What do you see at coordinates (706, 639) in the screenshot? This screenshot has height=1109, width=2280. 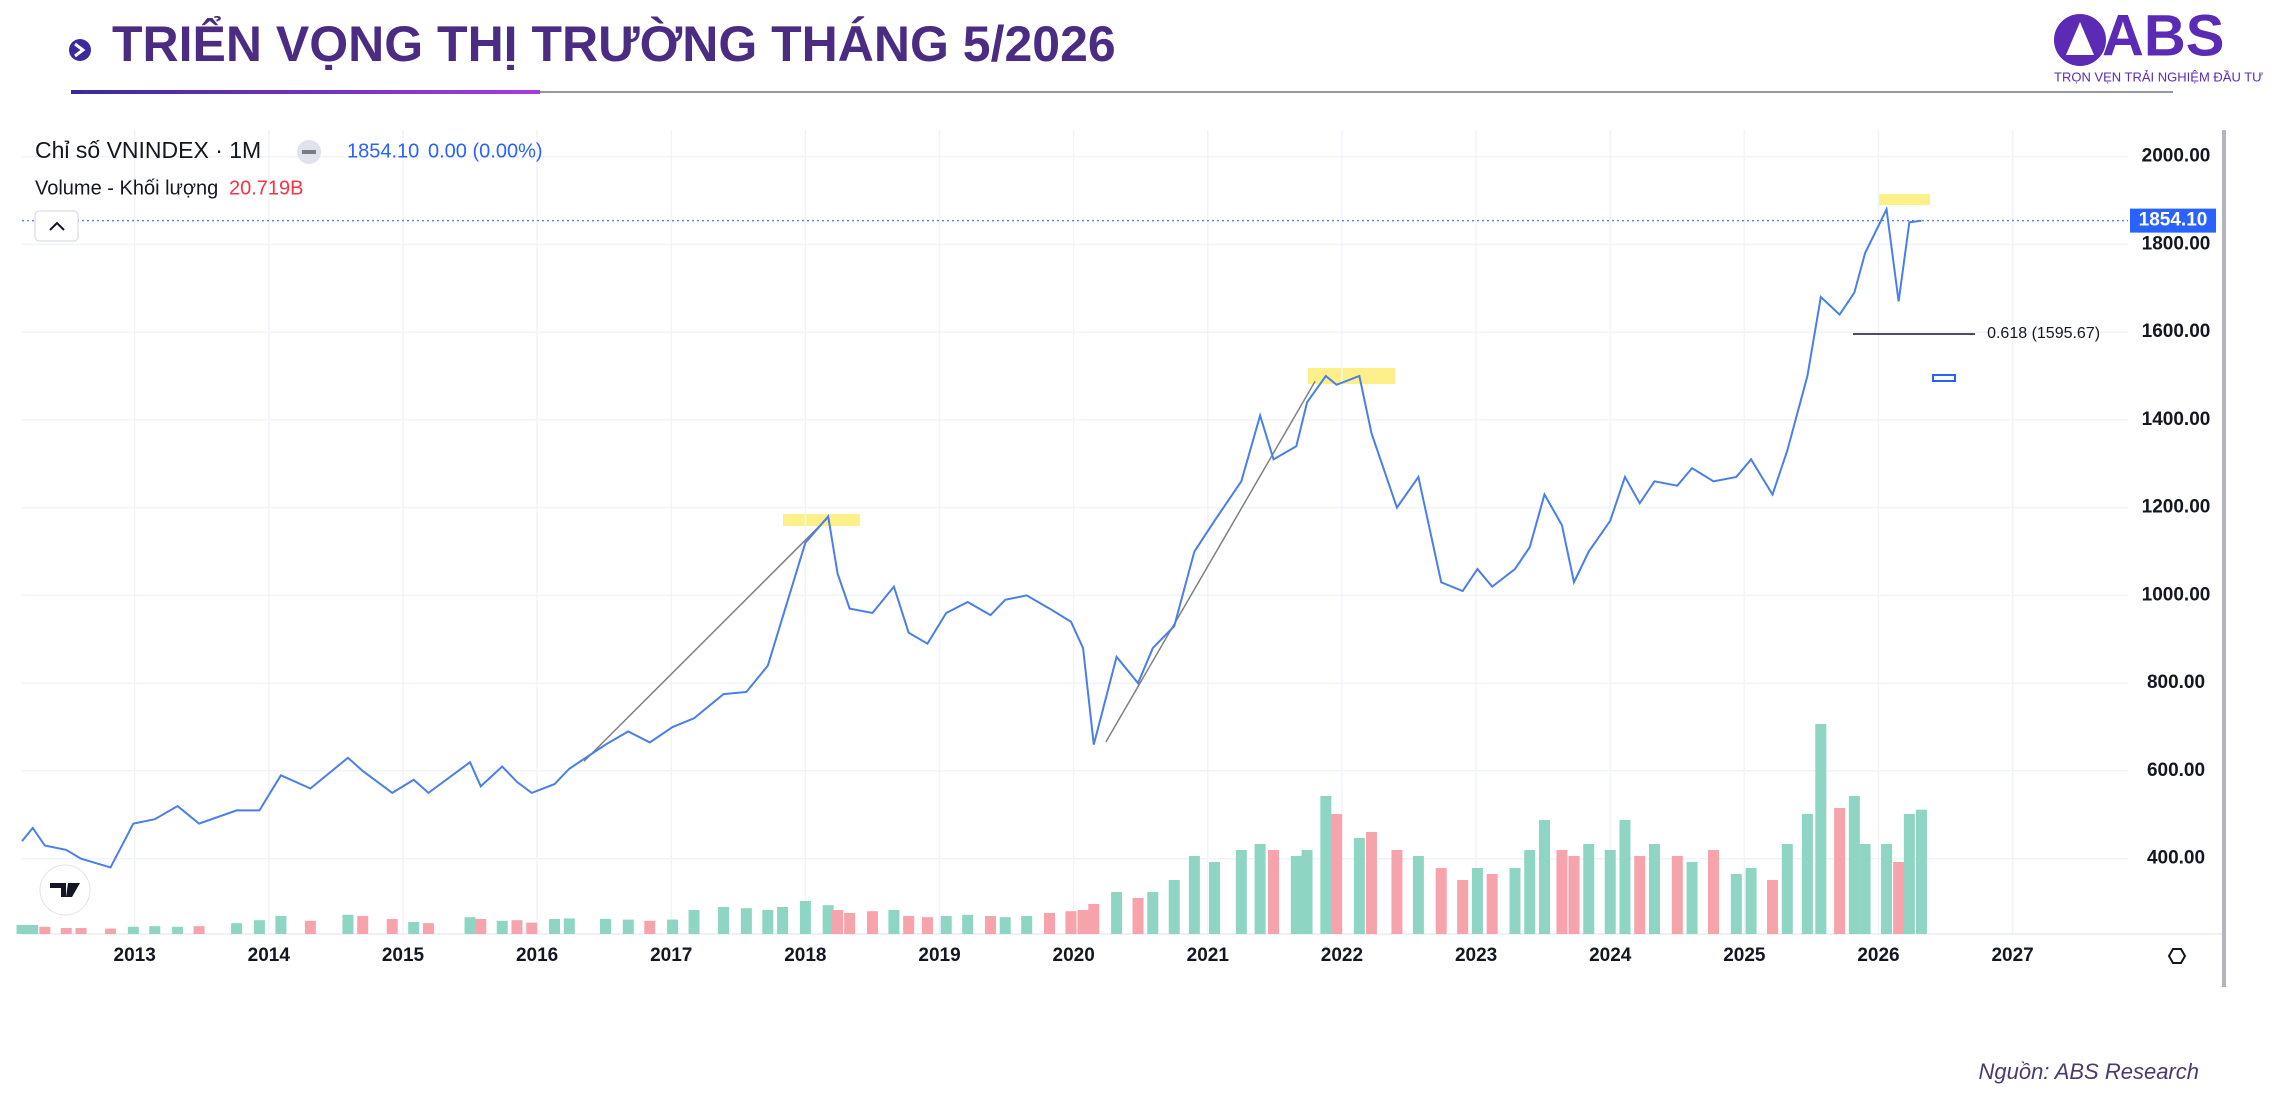 I see `trendline` at bounding box center [706, 639].